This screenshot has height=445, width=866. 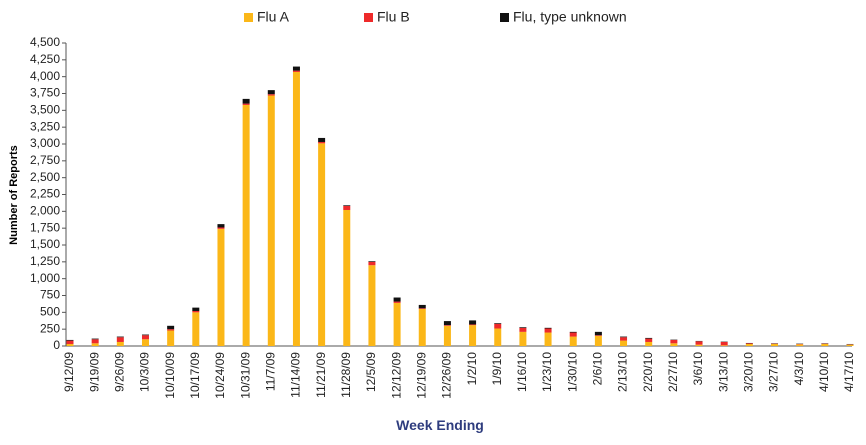 What do you see at coordinates (547, 372) in the screenshot?
I see `x-tick-label: 1/23/10` at bounding box center [547, 372].